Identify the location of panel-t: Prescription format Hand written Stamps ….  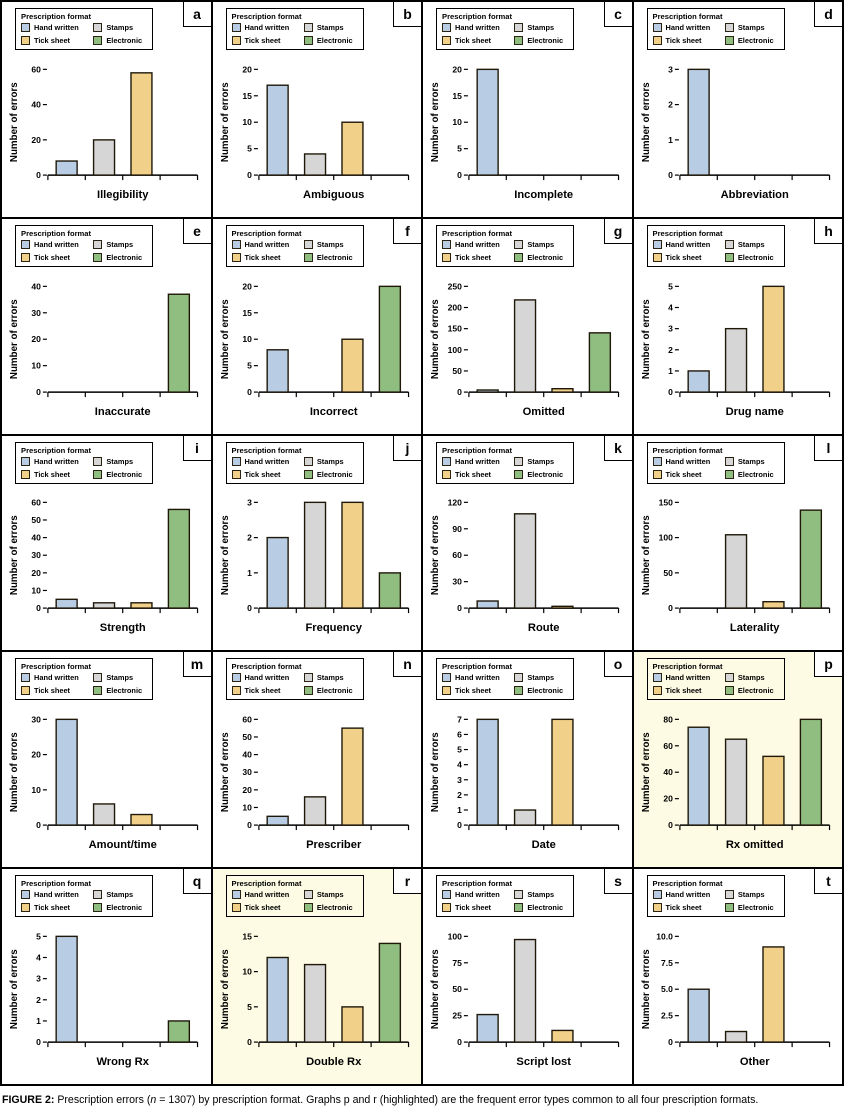
(737, 976).